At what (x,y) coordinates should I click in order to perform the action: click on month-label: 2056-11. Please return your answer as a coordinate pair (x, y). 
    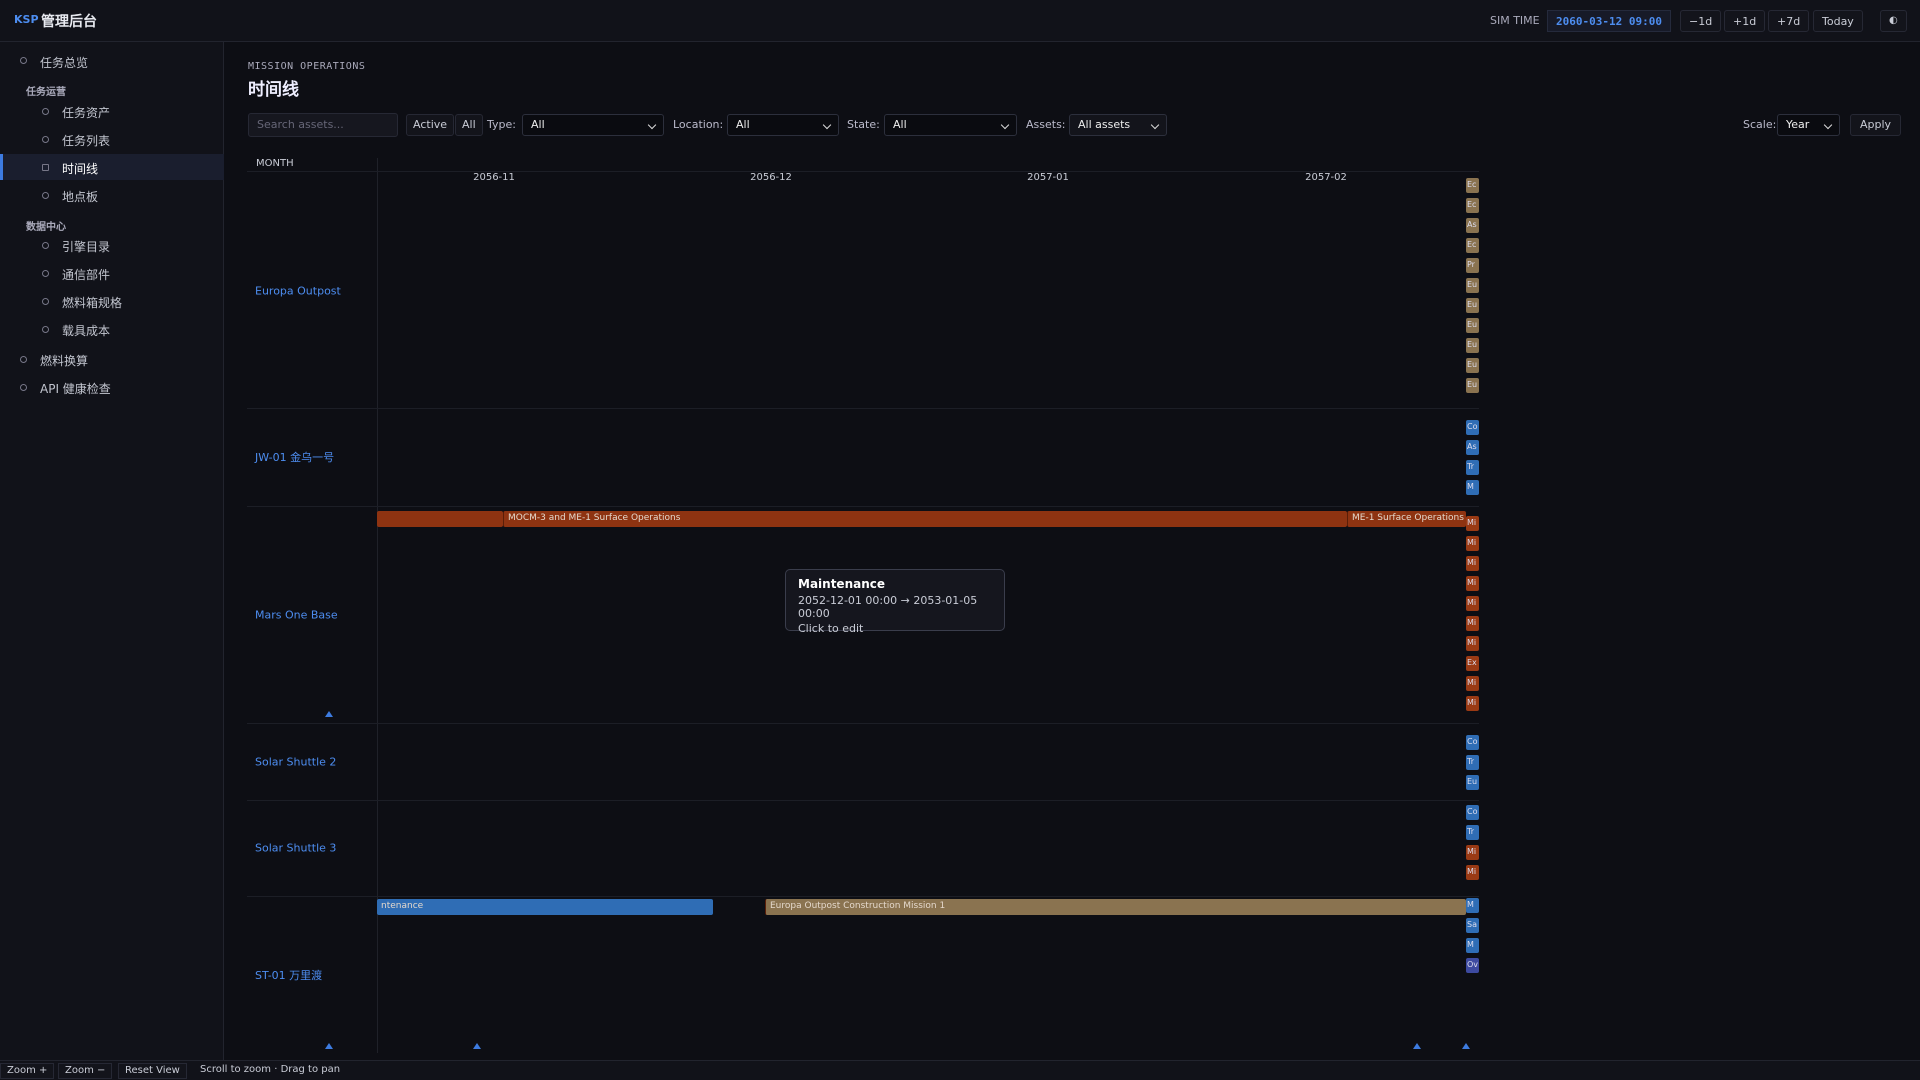
    Looking at the image, I should click on (494, 177).